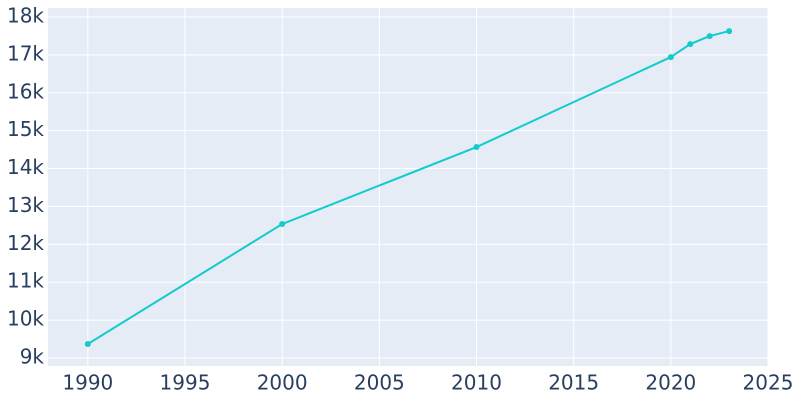  I want to click on x-tick-label: 1990, so click(87, 383).